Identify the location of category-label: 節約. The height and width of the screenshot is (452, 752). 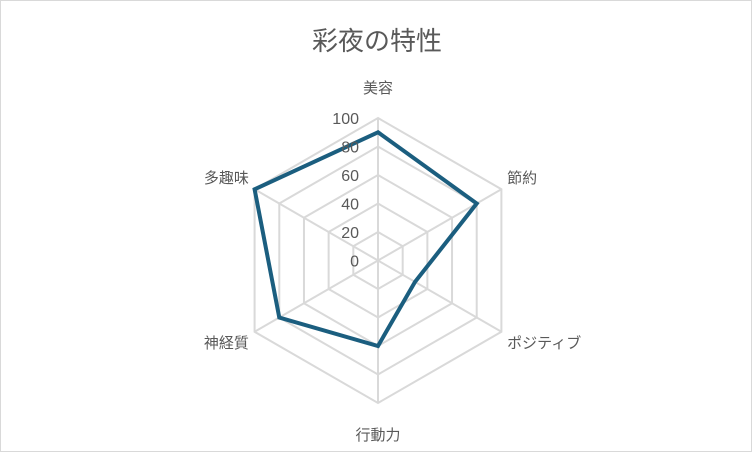
(522, 178).